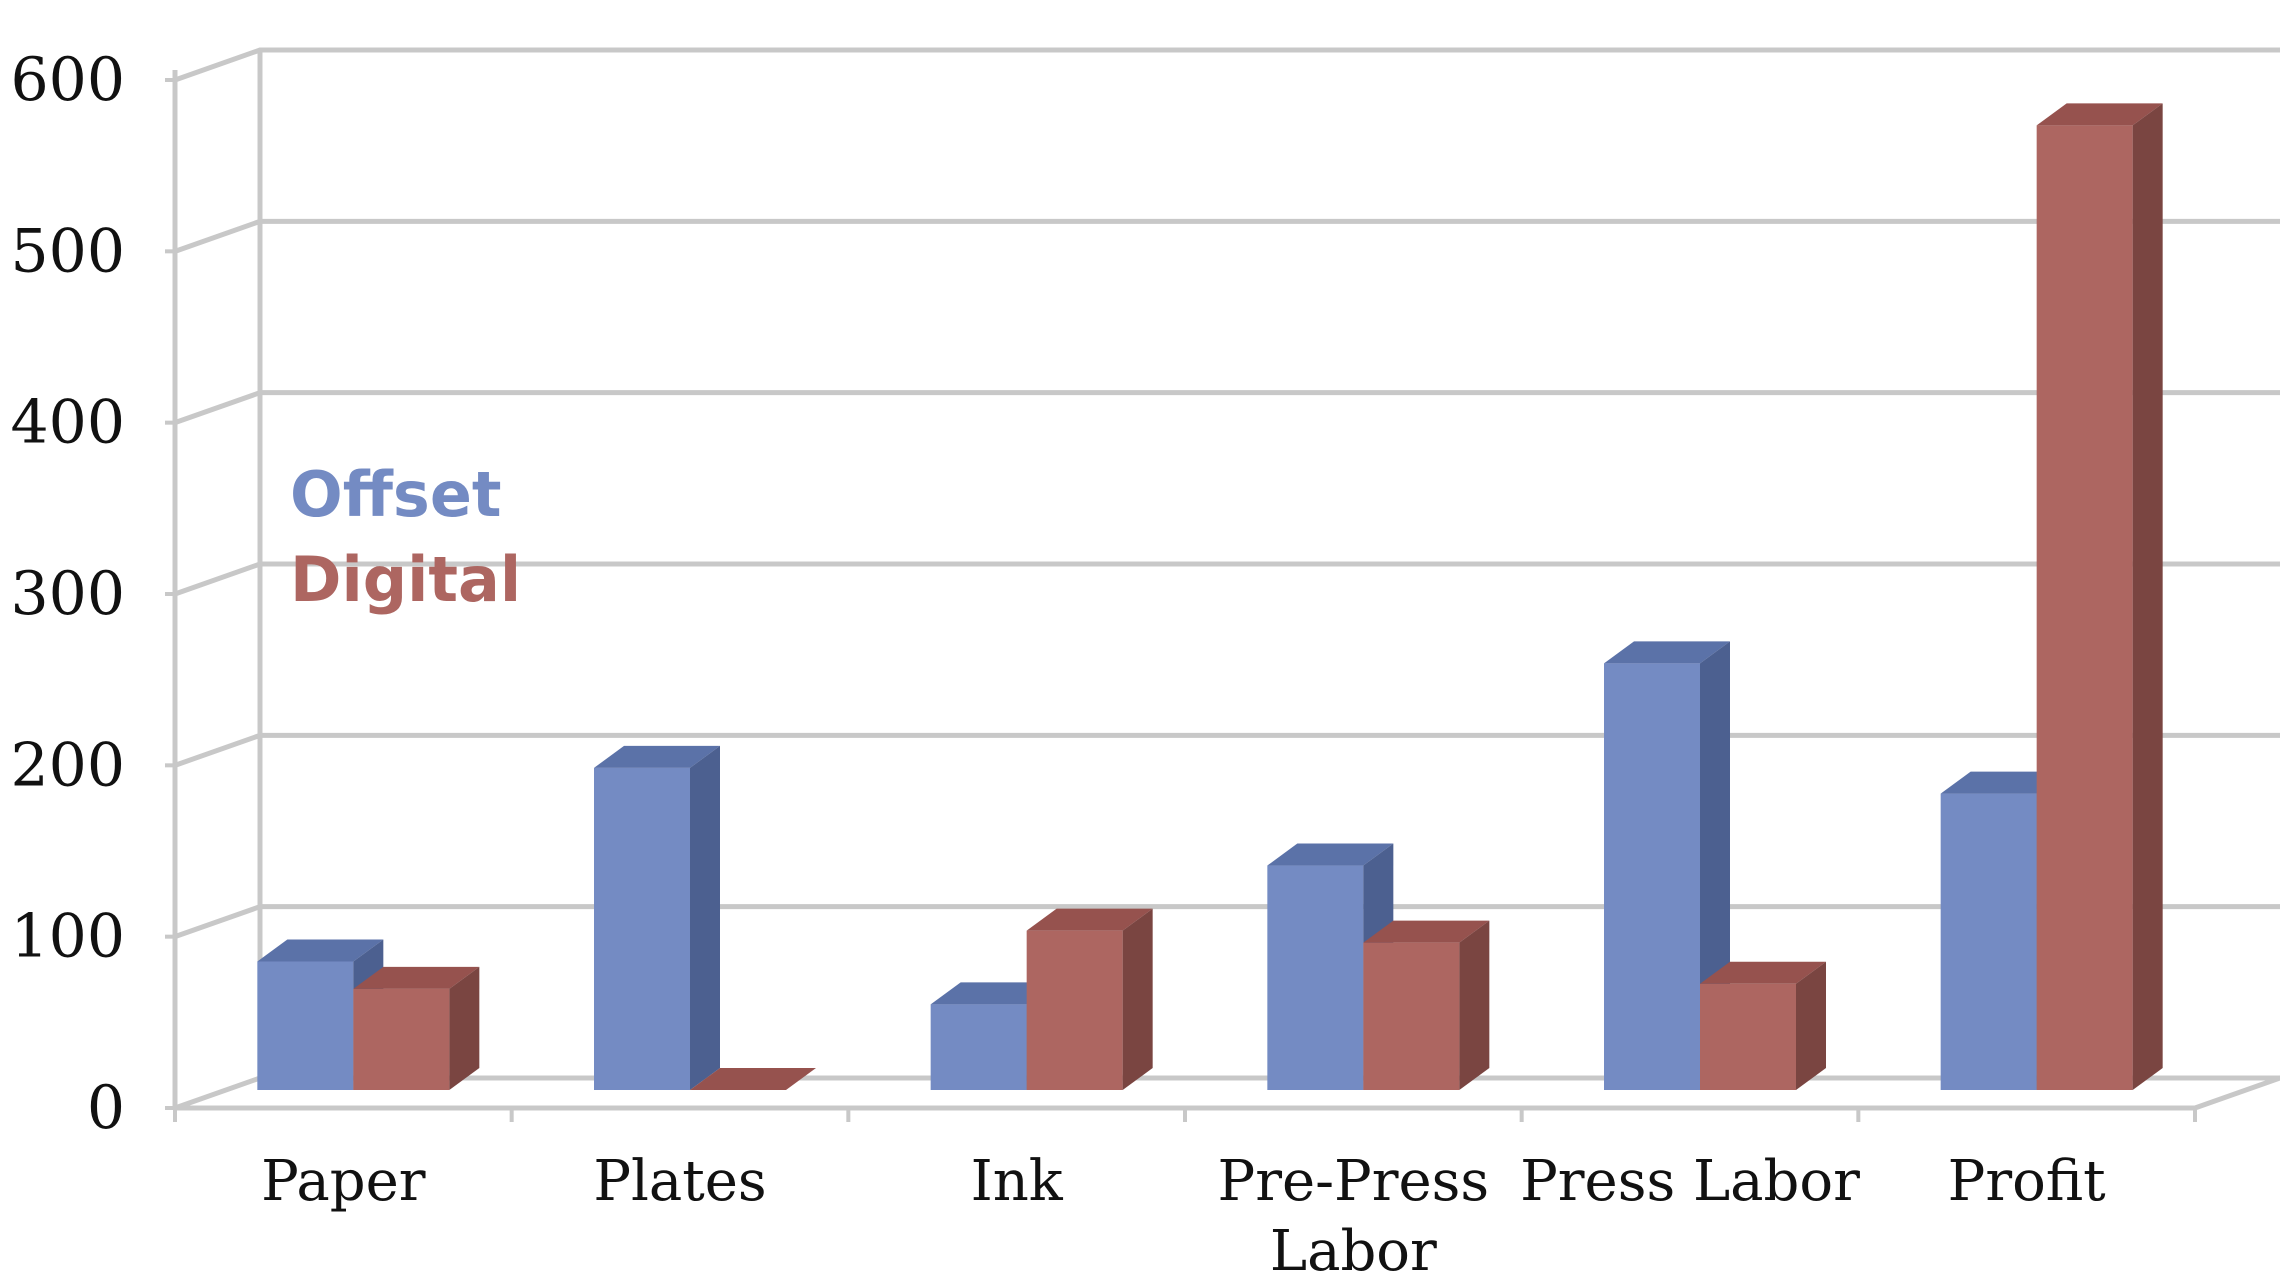  Describe the element at coordinates (1017, 1181) in the screenshot. I see `x-tick-label-2: Ink` at that location.